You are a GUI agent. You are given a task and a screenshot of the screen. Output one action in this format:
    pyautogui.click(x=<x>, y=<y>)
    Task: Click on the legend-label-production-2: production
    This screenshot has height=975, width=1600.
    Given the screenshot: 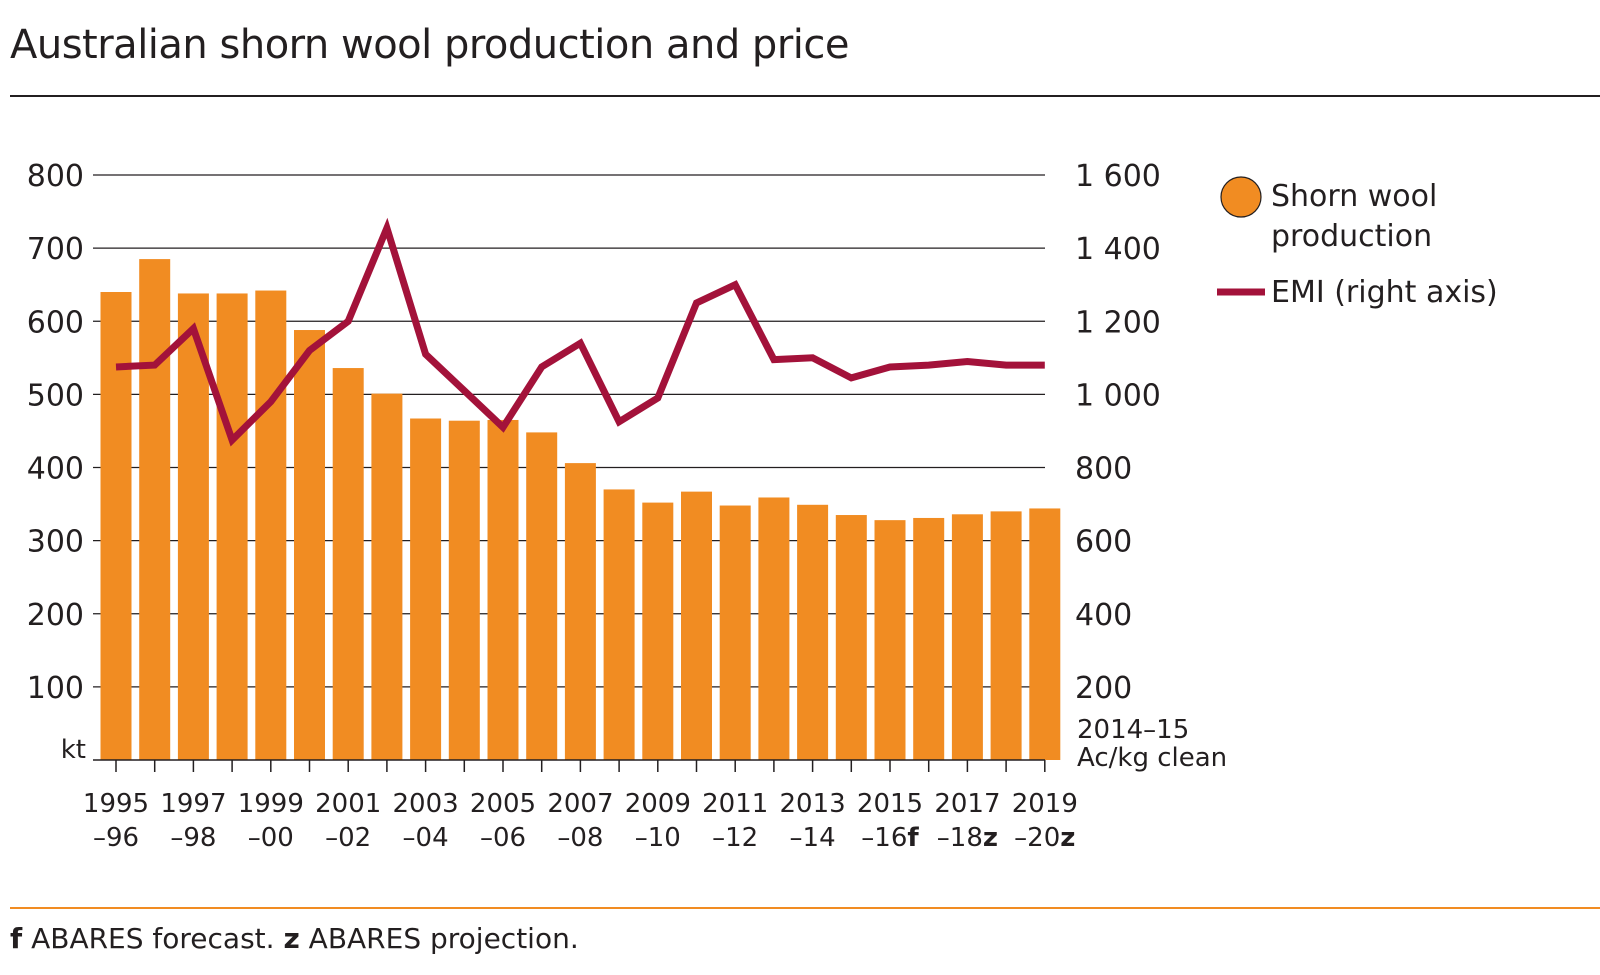 What is the action you would take?
    pyautogui.click(x=1351, y=236)
    